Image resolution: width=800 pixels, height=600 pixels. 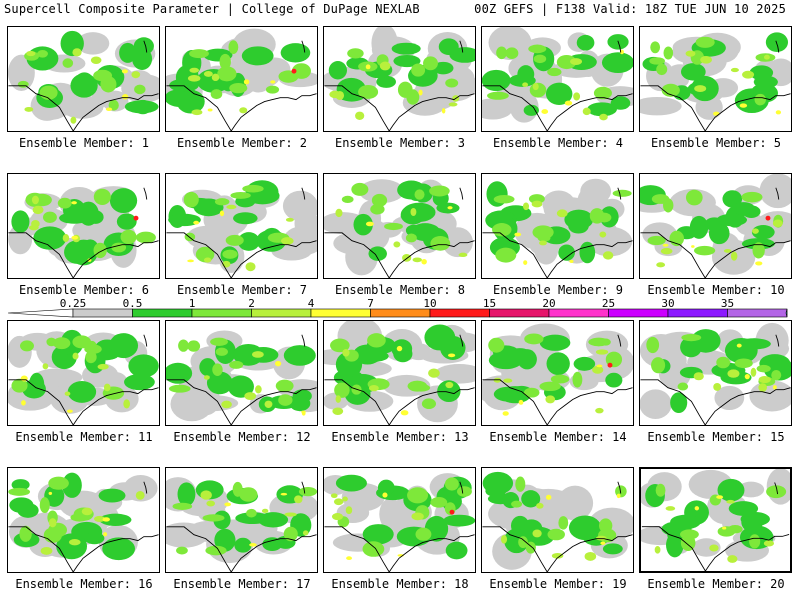 What do you see at coordinates (84, 290) in the screenshot?
I see `ensemble-member-label: Ensemble Member: 6` at bounding box center [84, 290].